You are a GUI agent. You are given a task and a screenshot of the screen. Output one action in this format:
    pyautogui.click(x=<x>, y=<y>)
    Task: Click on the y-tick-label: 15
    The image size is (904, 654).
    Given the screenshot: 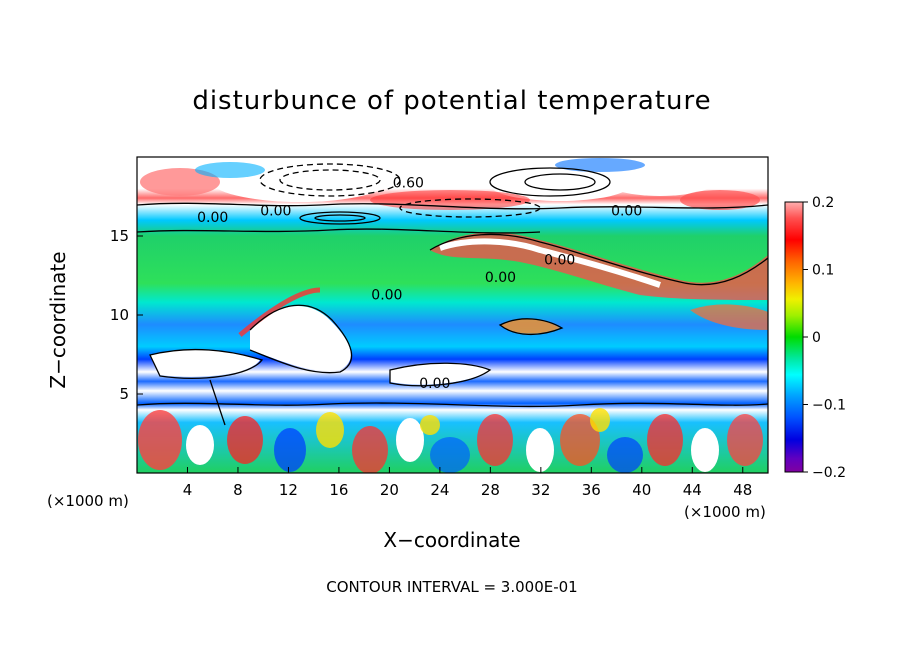 What is the action you would take?
    pyautogui.click(x=119, y=236)
    